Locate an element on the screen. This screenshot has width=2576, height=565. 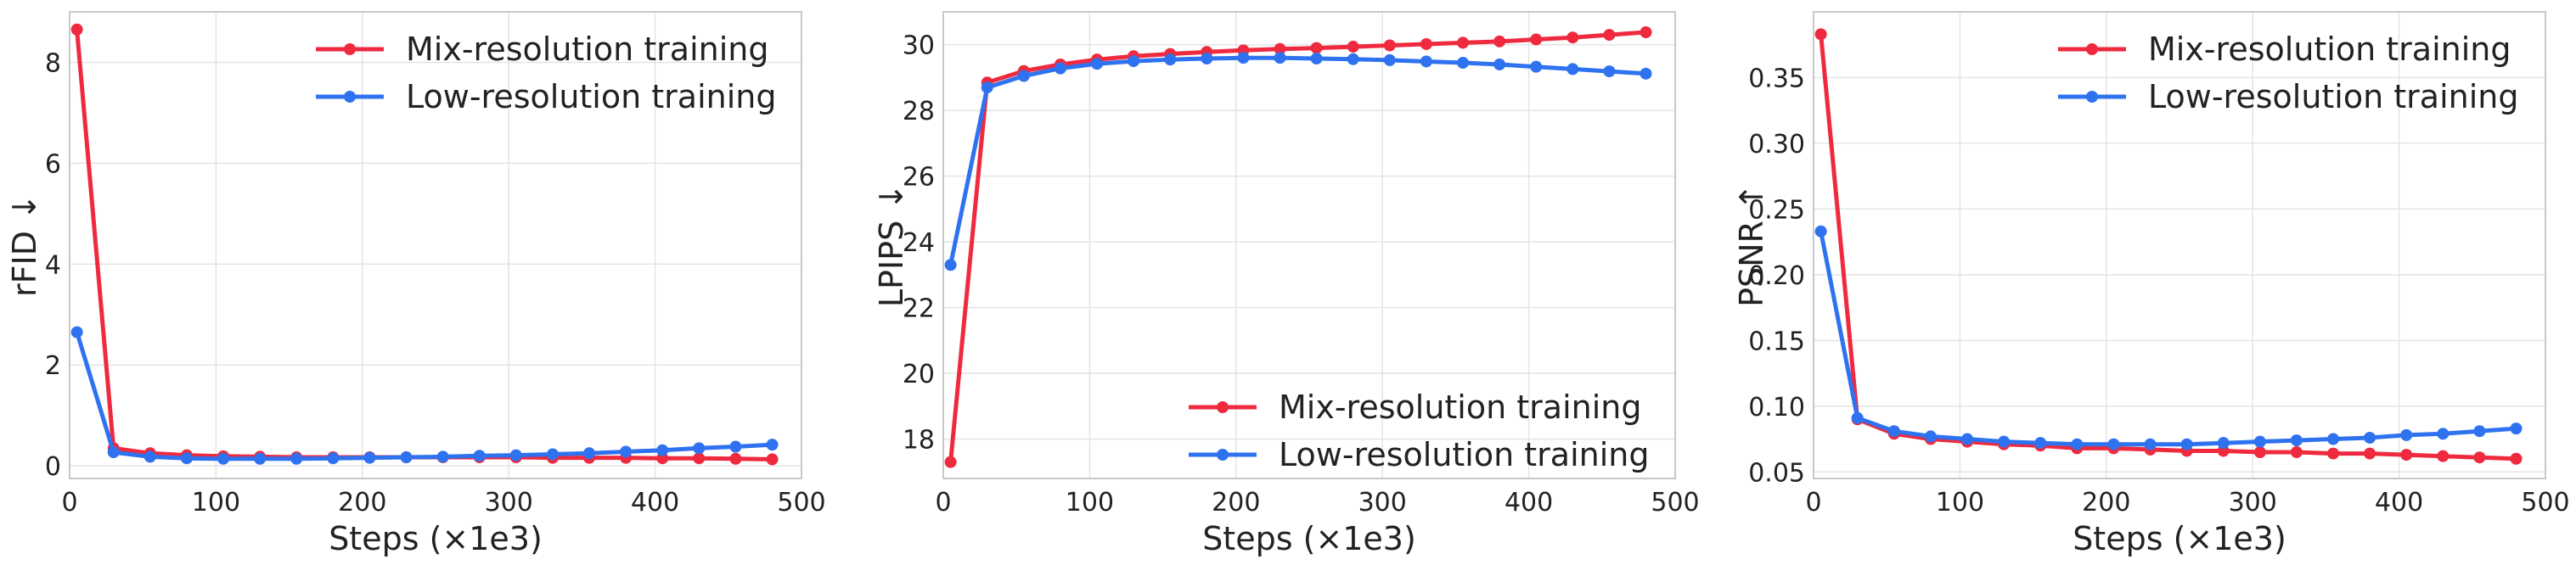
y-axis-label: rFID ↓ is located at coordinates (24, 245).